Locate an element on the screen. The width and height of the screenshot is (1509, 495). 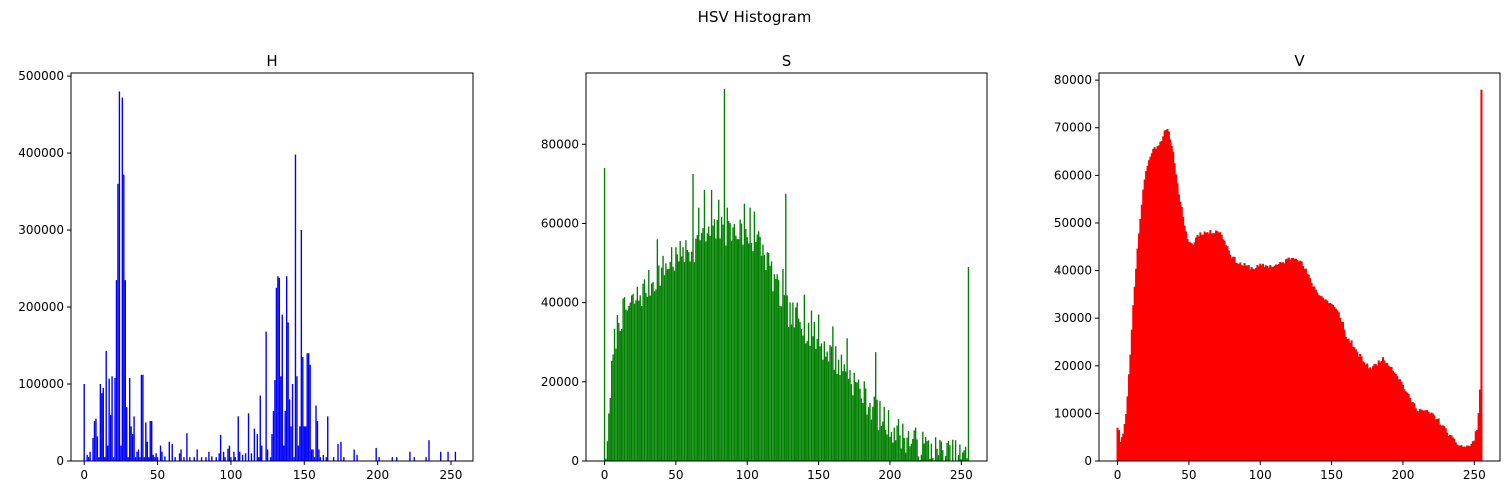
x-tick-label: 50 is located at coordinates (1188, 475).